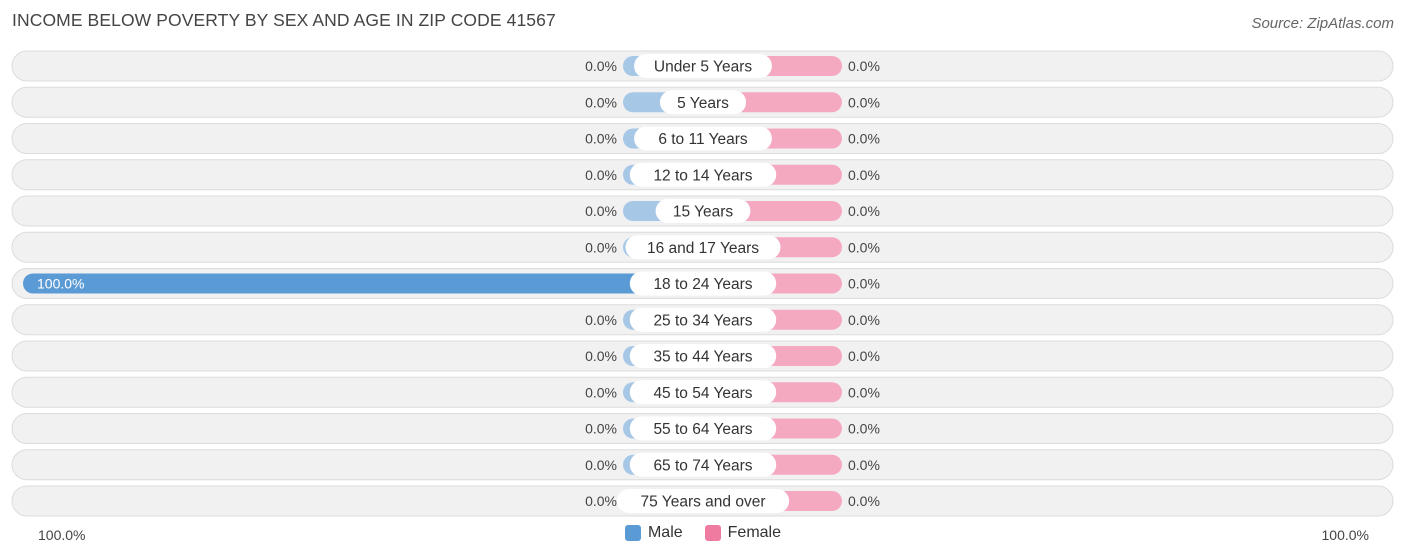 The width and height of the screenshot is (1406, 559). Describe the element at coordinates (1322, 23) in the screenshot. I see `source-label: Source: ZipAtlas.com` at that location.